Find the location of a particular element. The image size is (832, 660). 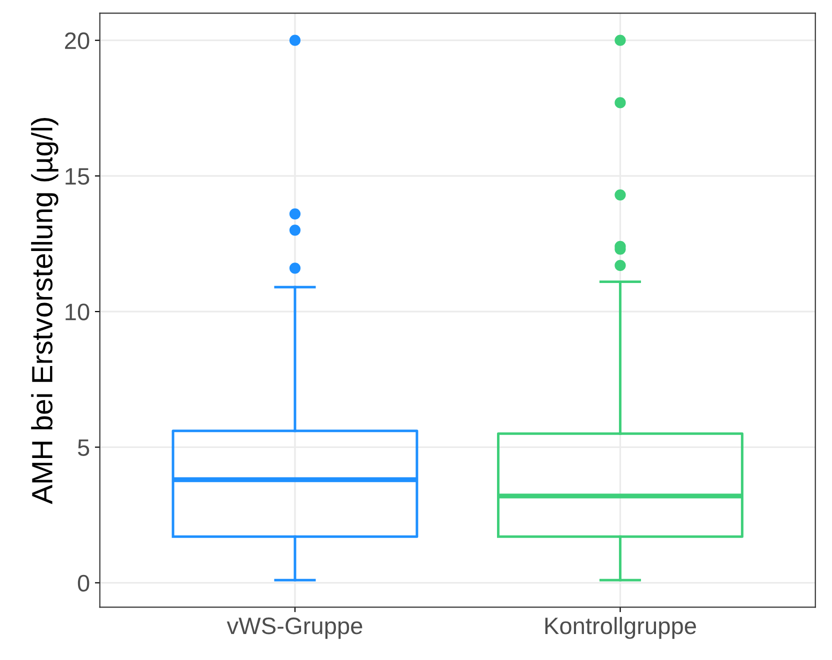

y-tick-label: 0 is located at coordinates (84, 583).